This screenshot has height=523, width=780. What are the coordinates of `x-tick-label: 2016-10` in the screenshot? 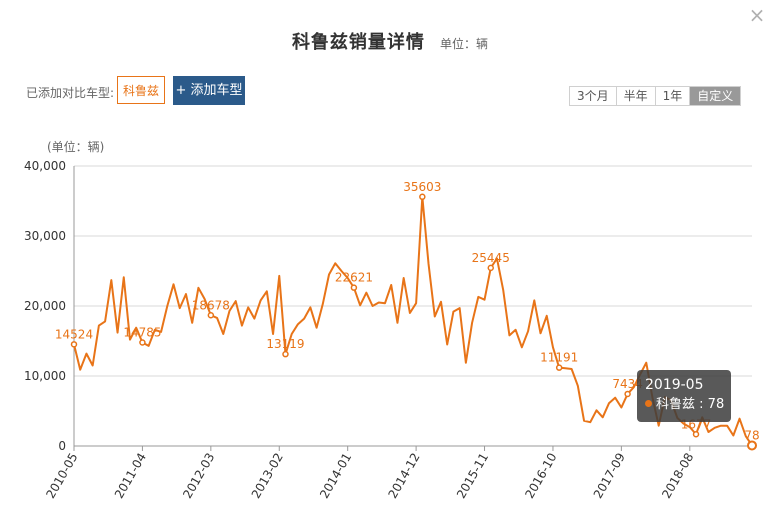 It's located at (540, 476).